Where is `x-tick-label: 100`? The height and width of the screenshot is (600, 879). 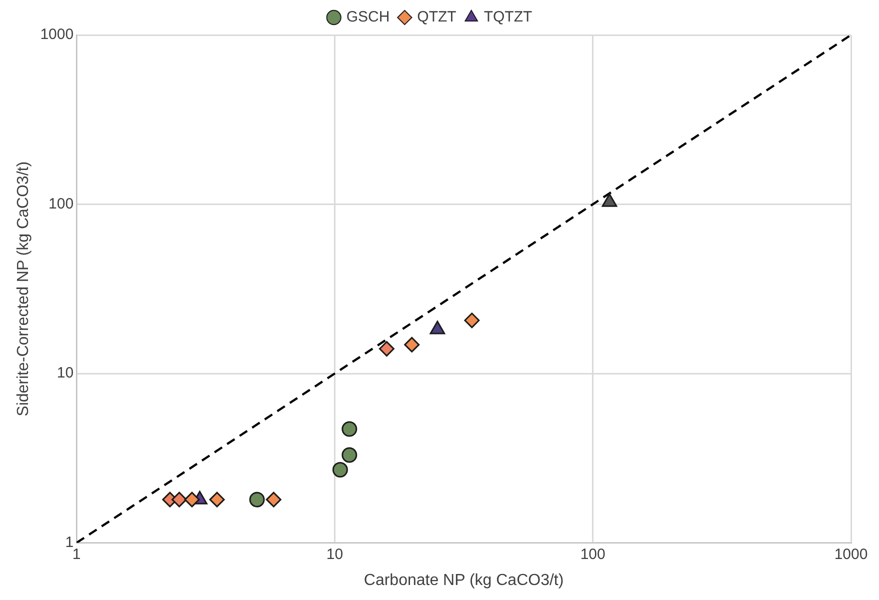 x-tick-label: 100 is located at coordinates (593, 554).